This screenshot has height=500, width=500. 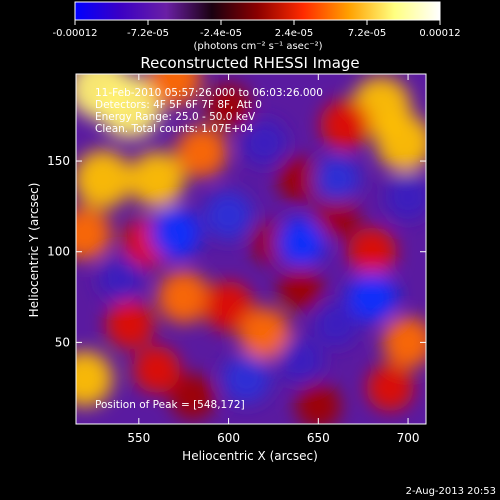 What do you see at coordinates (451, 491) in the screenshot?
I see `generation-timestamp: 2-Aug-2013 20:53` at bounding box center [451, 491].